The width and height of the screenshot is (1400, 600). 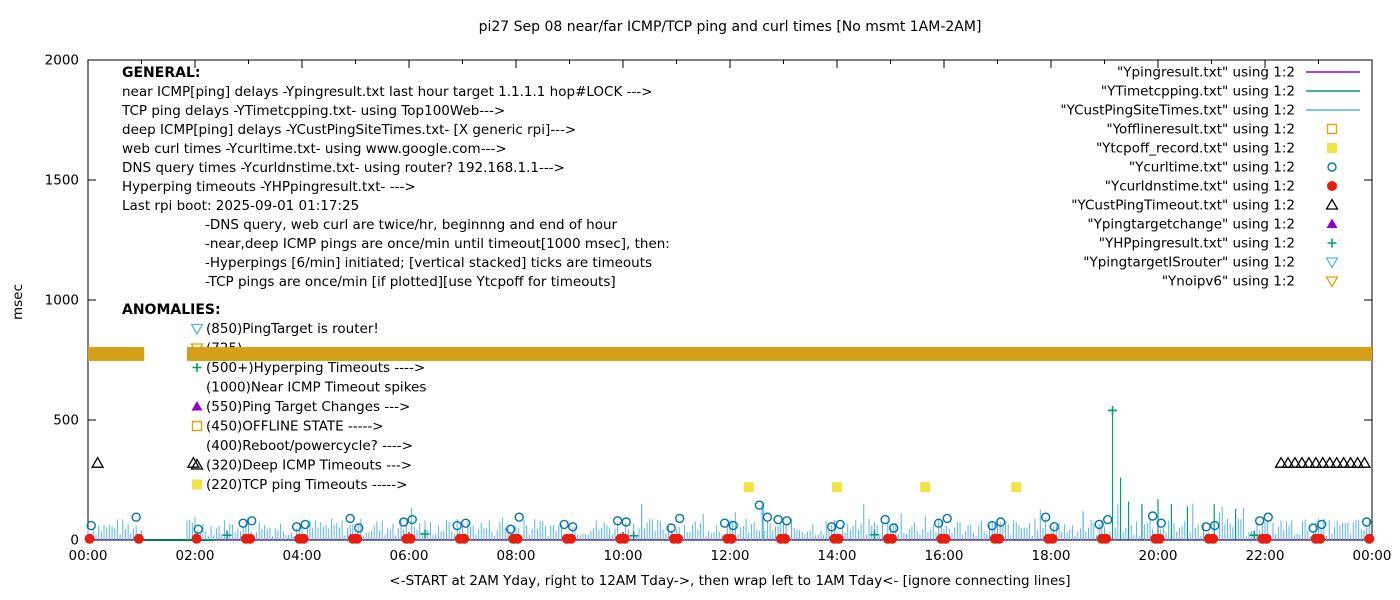 I want to click on anomaly-item: (220)TCP ping Timeouts ----->, so click(x=307, y=485).